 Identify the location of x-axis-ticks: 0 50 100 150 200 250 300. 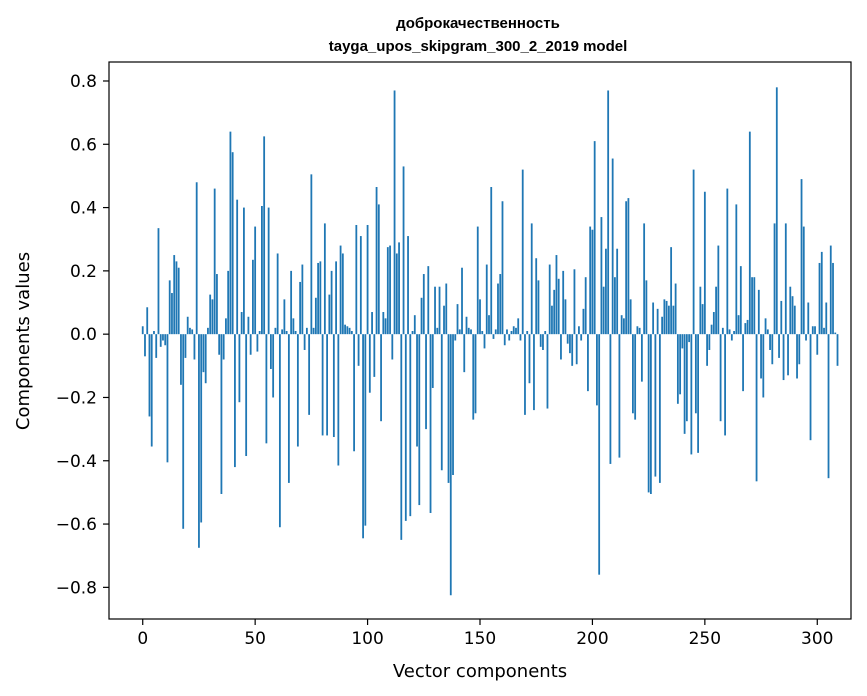
(485, 634).